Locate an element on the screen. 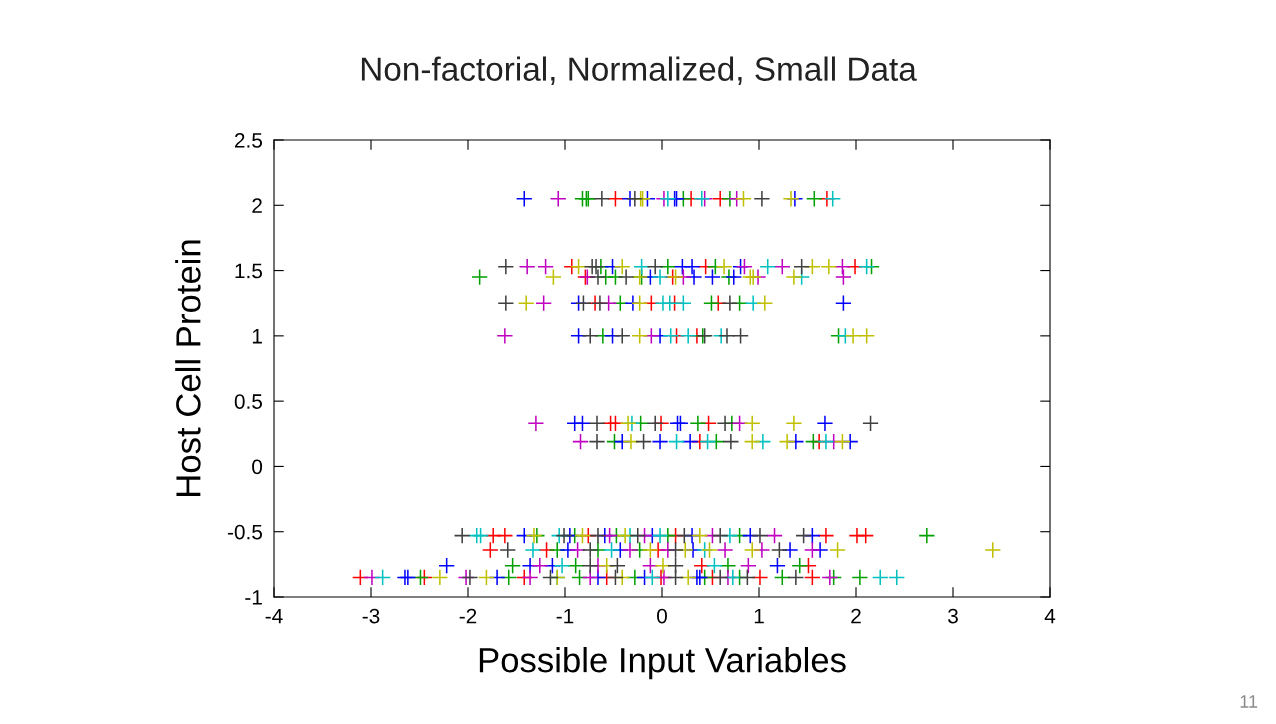  x-tick-label: 4 is located at coordinates (1050, 616).